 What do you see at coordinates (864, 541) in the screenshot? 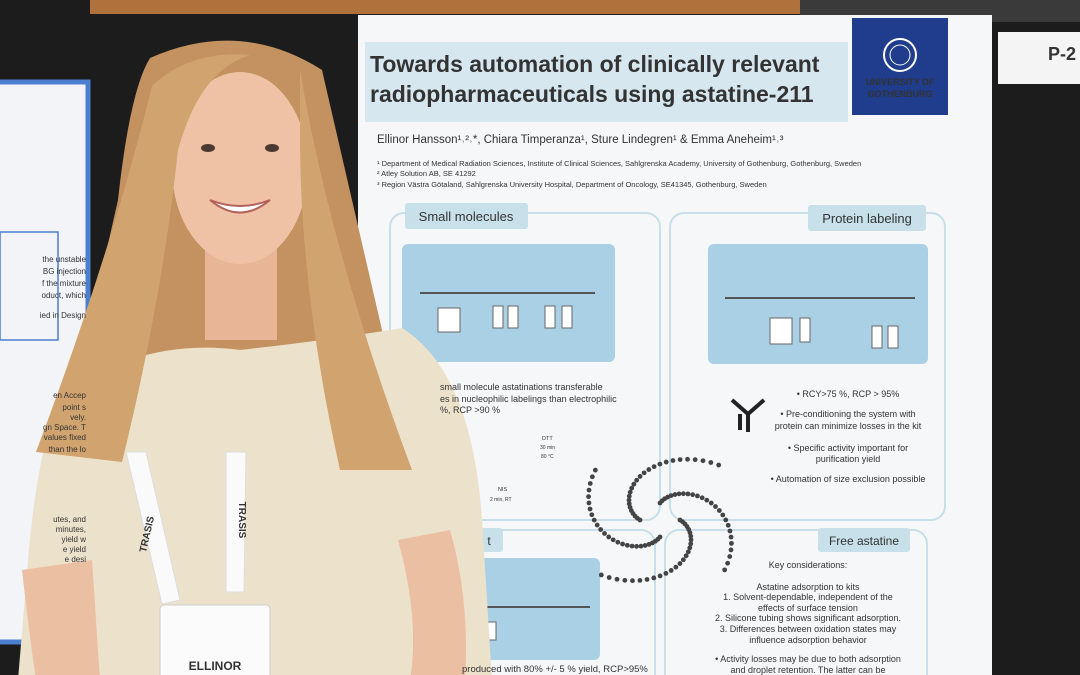
I see `section-heading: Free astatine` at bounding box center [864, 541].